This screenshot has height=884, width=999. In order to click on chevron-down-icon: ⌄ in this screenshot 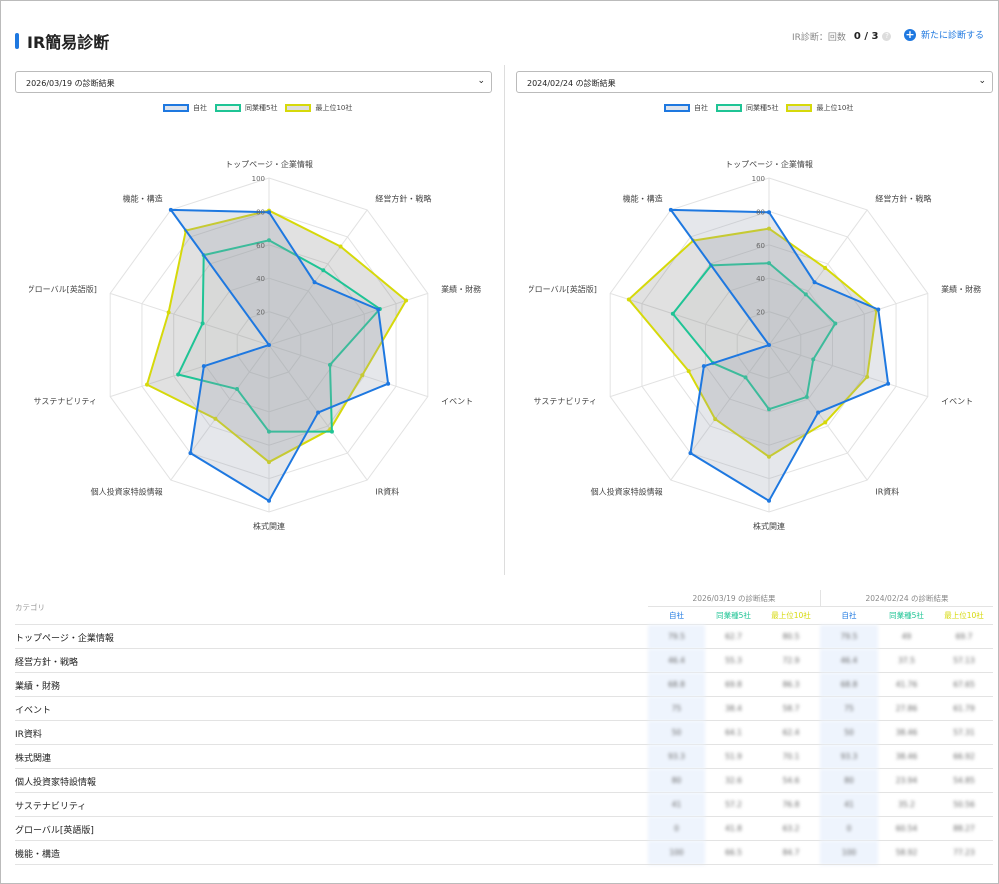, I will do `click(481, 81)`.